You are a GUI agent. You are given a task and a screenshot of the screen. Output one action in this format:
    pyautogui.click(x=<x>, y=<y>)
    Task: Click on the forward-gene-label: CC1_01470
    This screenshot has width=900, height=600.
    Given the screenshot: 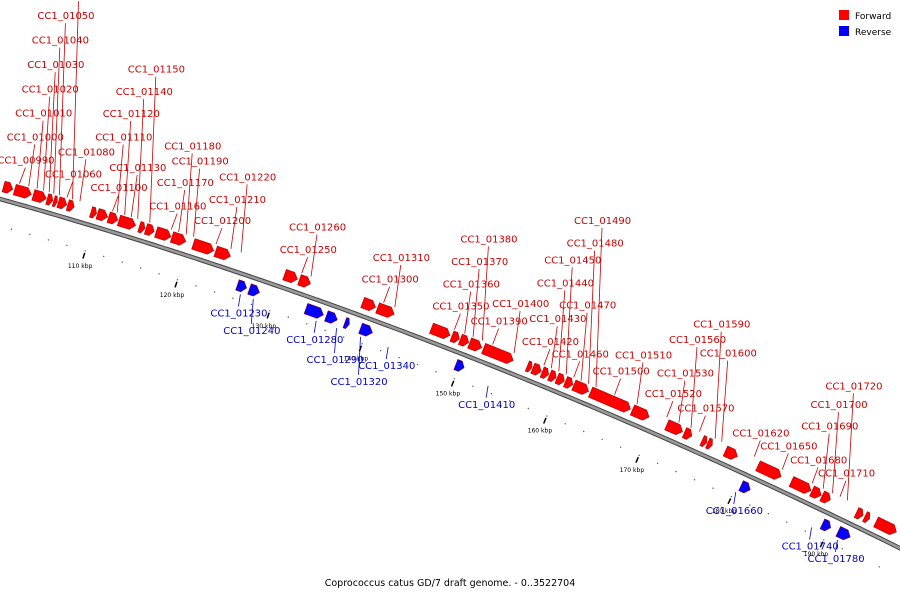 What is the action you would take?
    pyautogui.click(x=587, y=306)
    